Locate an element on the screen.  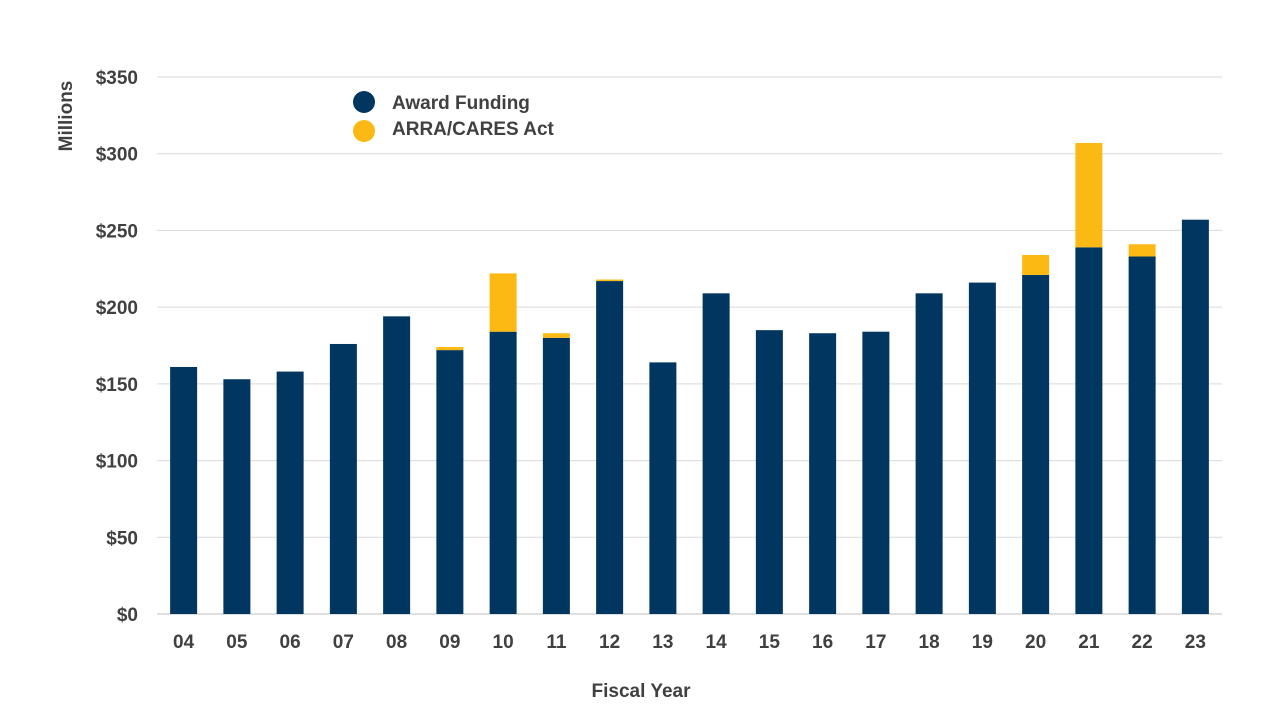
x-tick-label: 04 is located at coordinates (184, 642).